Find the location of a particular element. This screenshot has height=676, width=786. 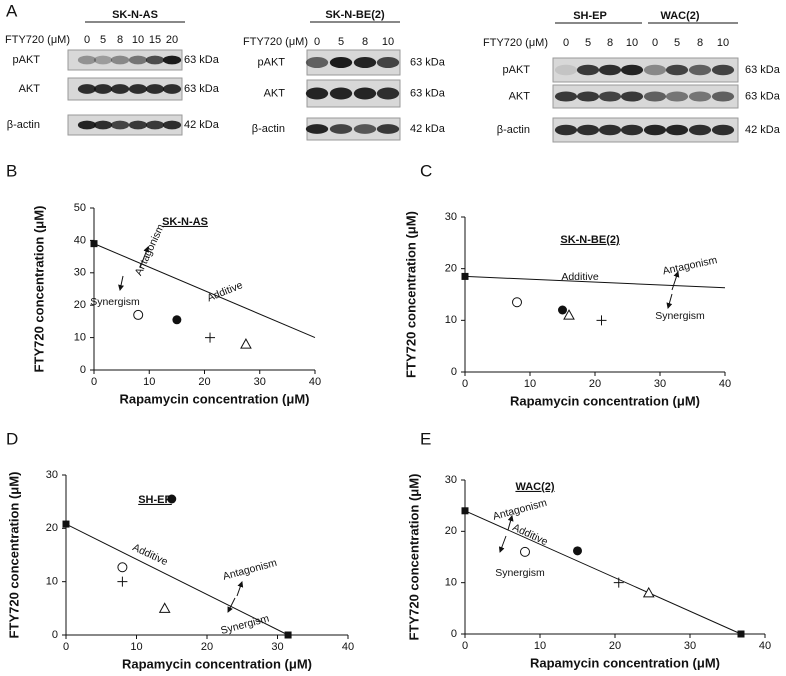

x-tick-label: 40 is located at coordinates (725, 384).